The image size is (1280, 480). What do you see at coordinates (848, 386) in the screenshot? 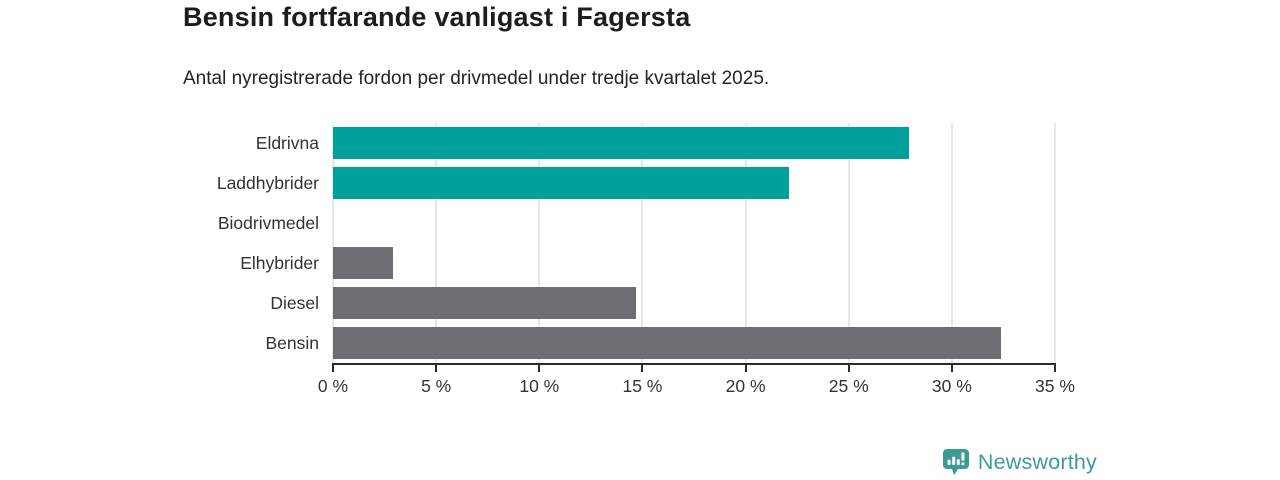
I see `axis-tick-label: 25 %` at bounding box center [848, 386].